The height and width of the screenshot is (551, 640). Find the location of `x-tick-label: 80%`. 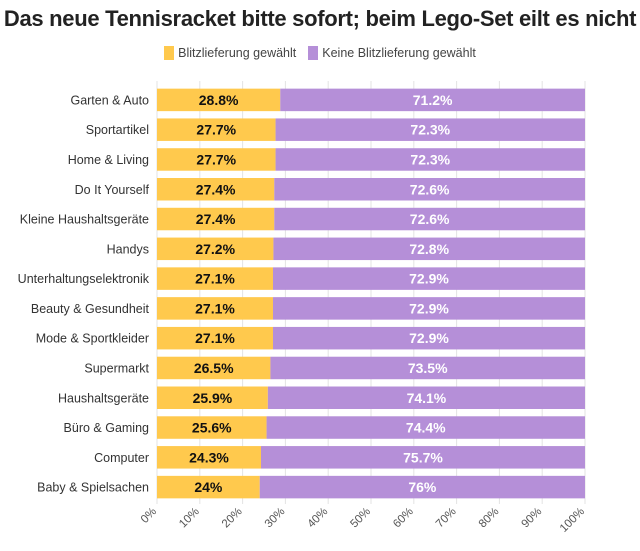

x-tick-label: 80% is located at coordinates (489, 518).